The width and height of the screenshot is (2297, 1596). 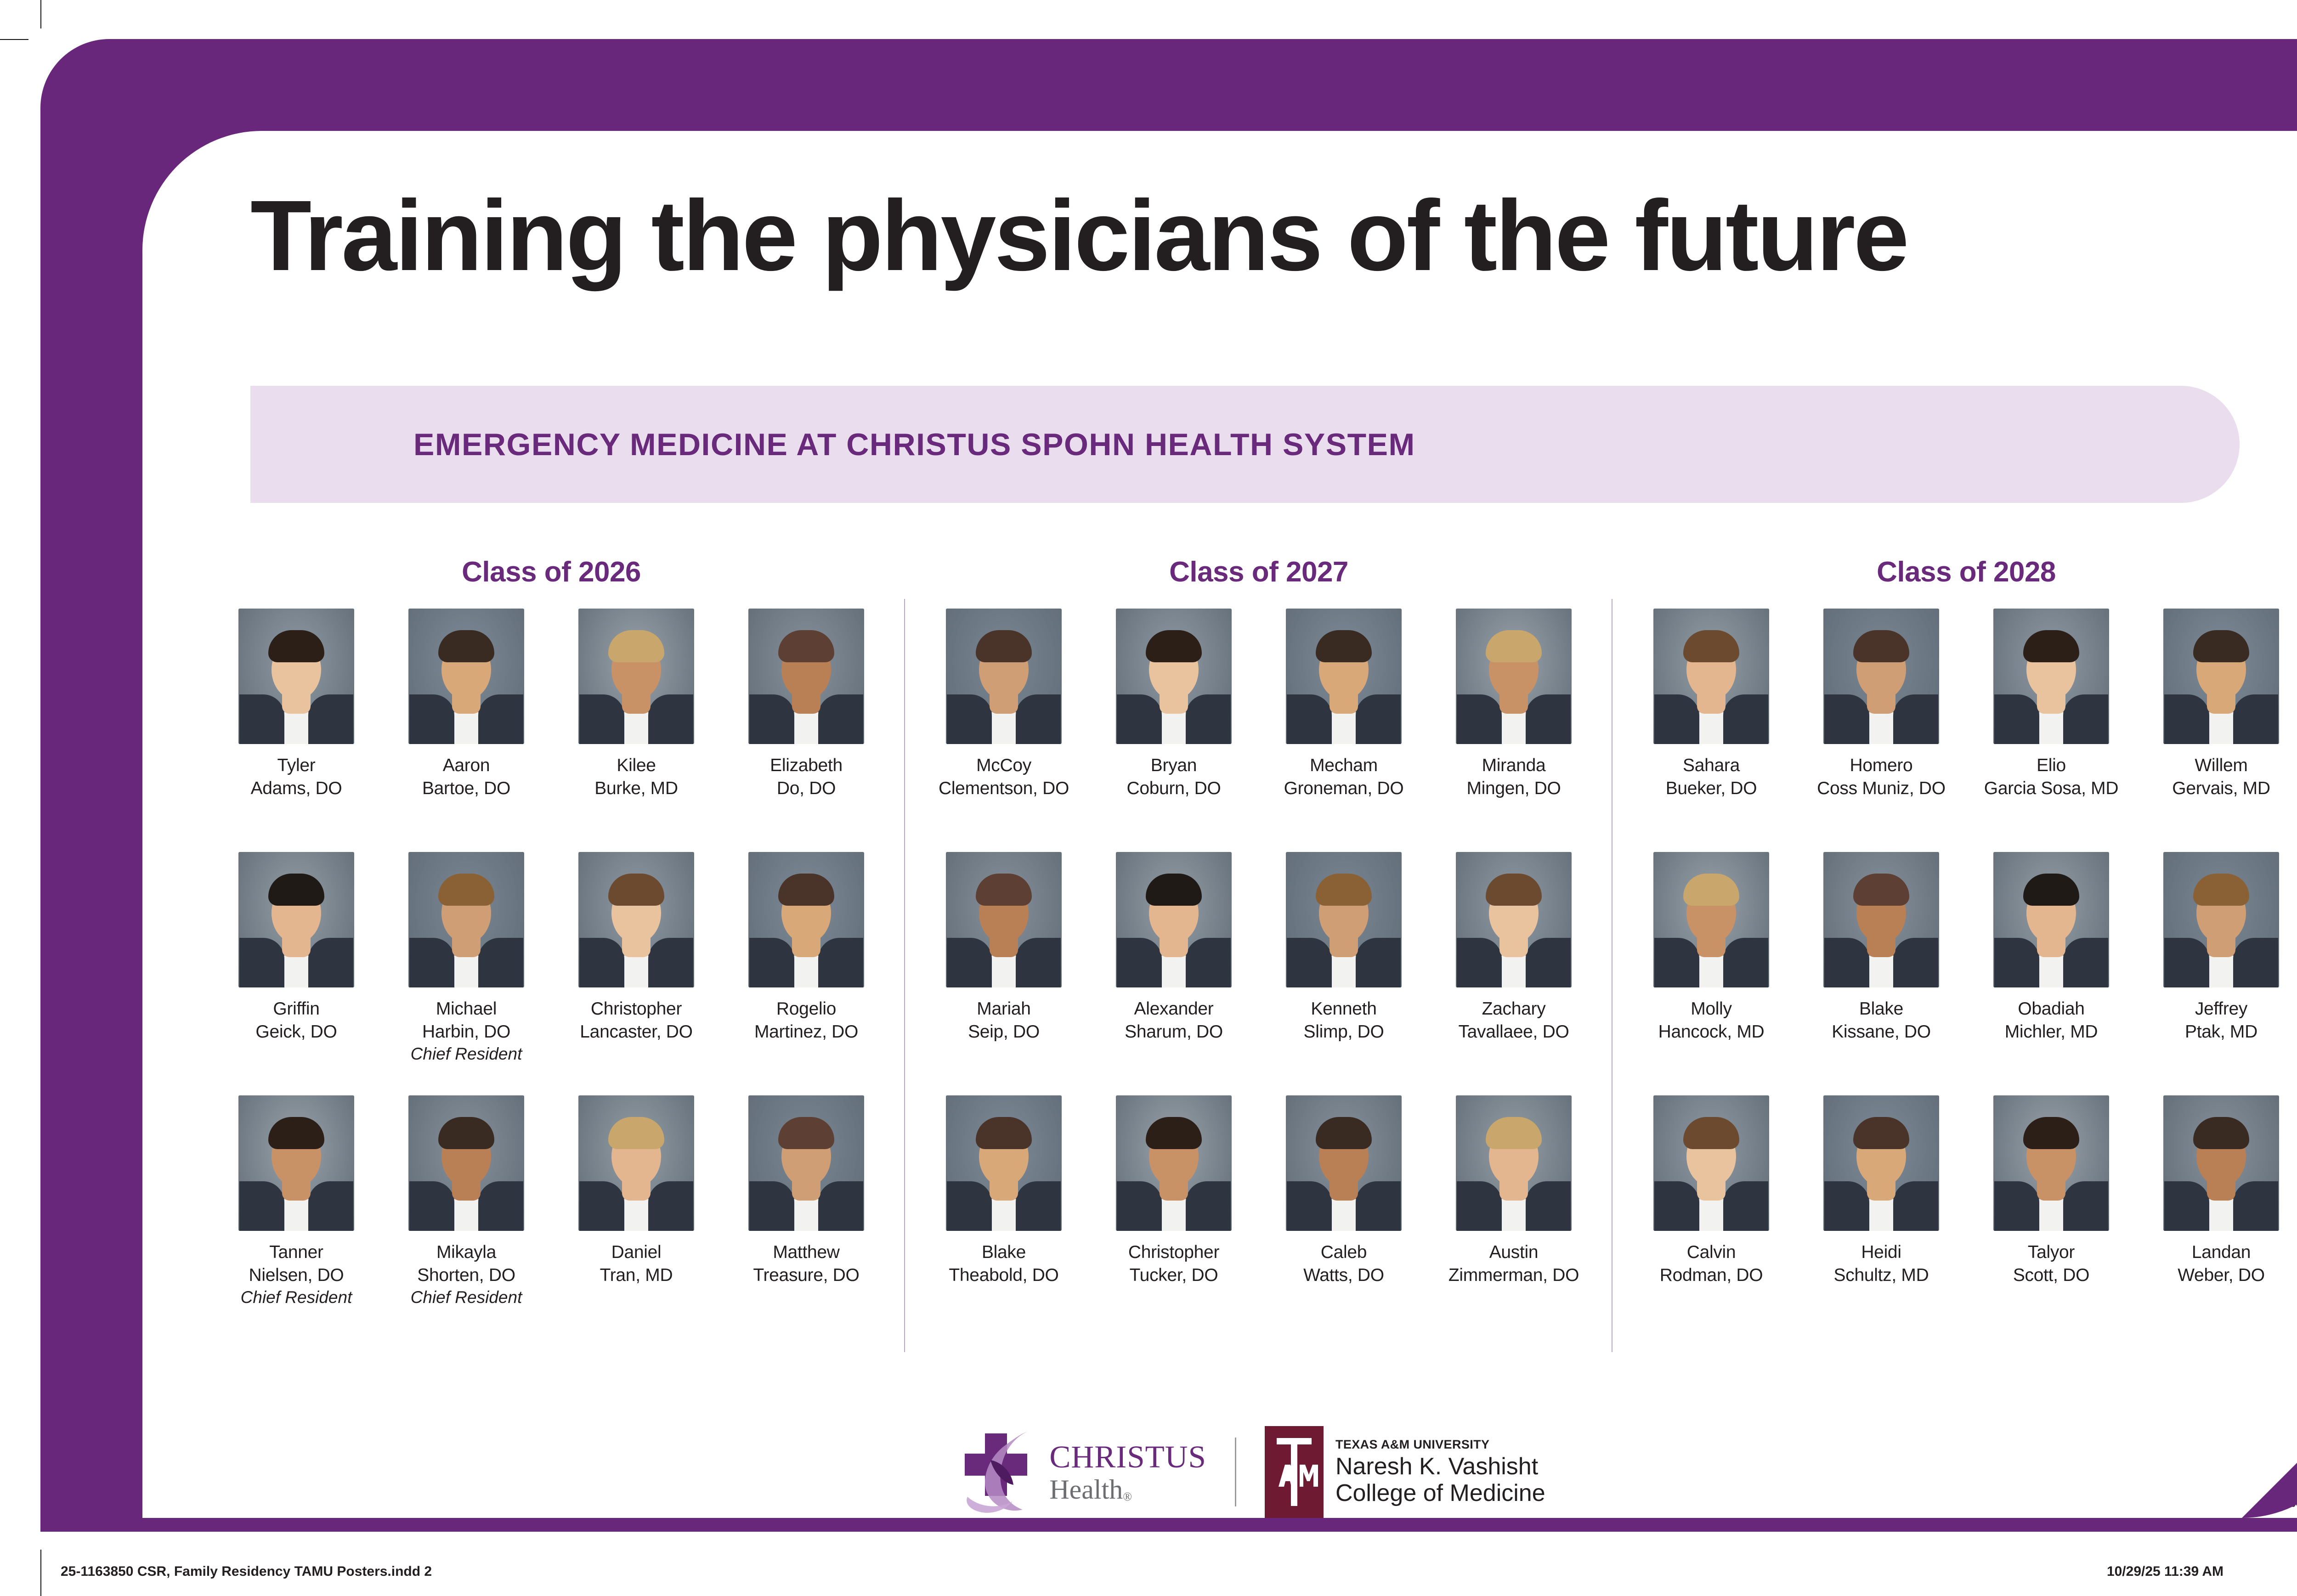 I want to click on resident-card: Rogelio Martinez, DO, so click(x=806, y=973).